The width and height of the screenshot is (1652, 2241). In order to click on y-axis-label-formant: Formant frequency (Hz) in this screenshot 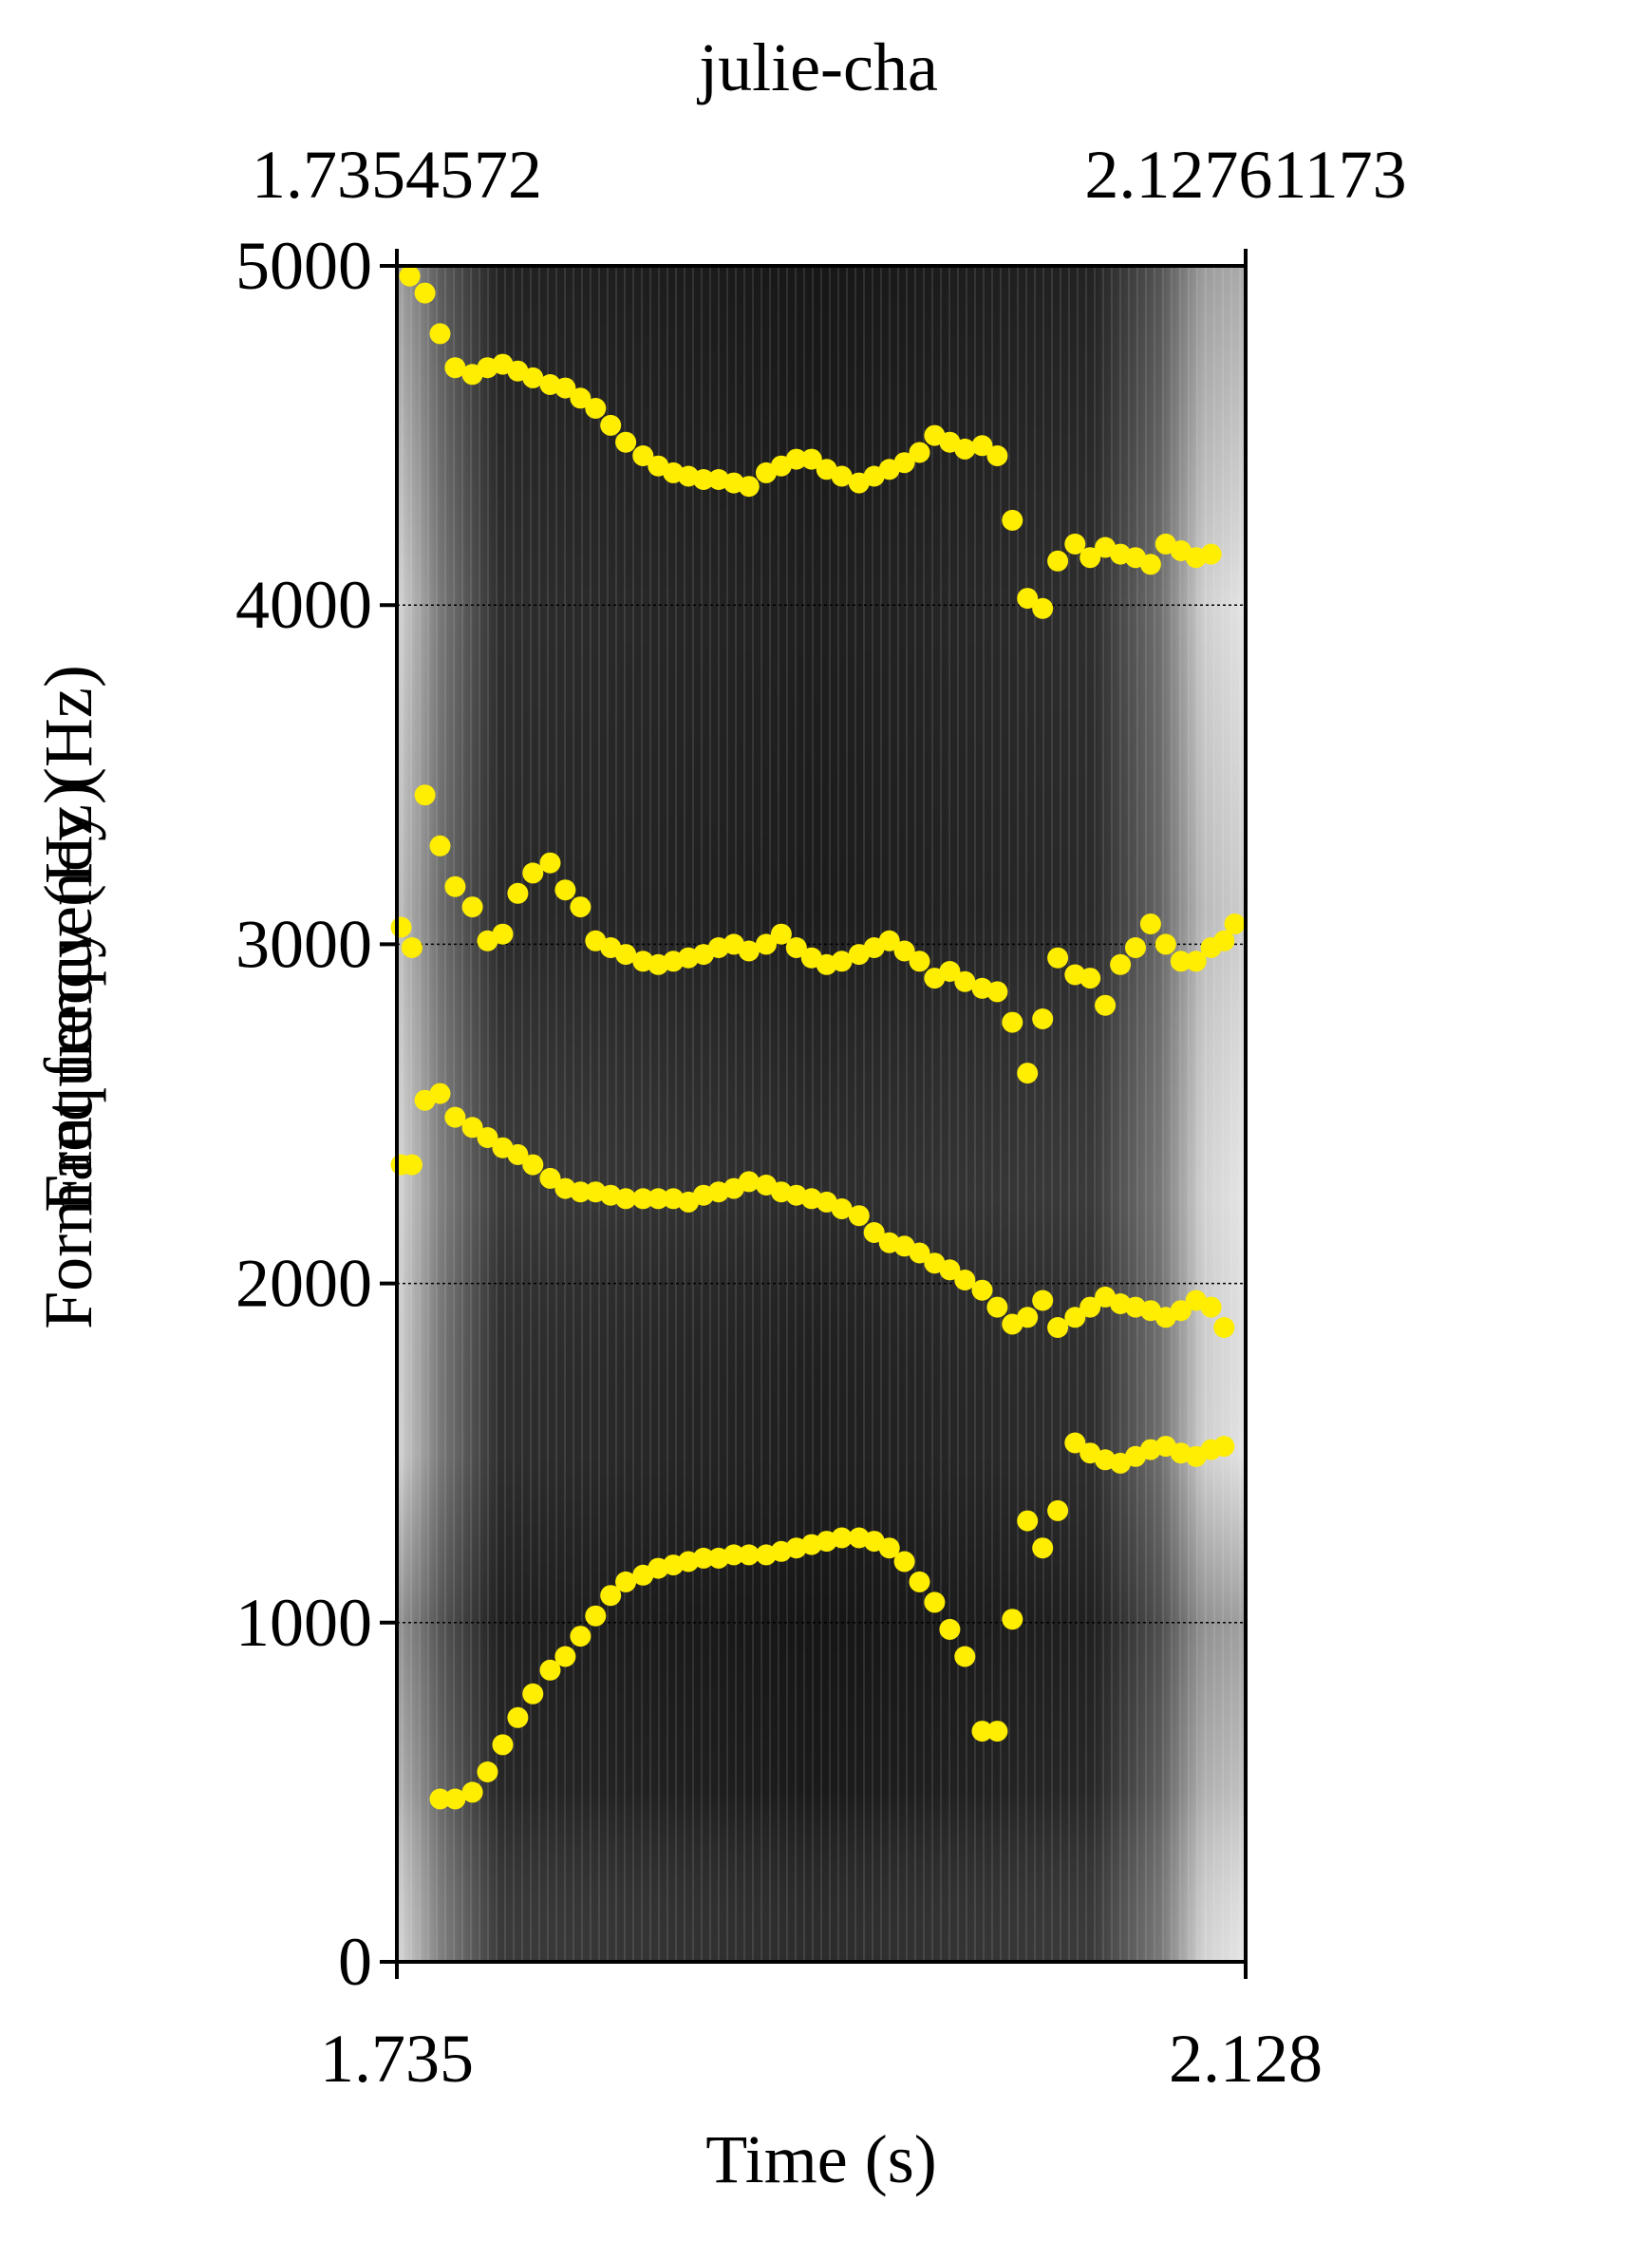, I will do `click(68, 997)`.